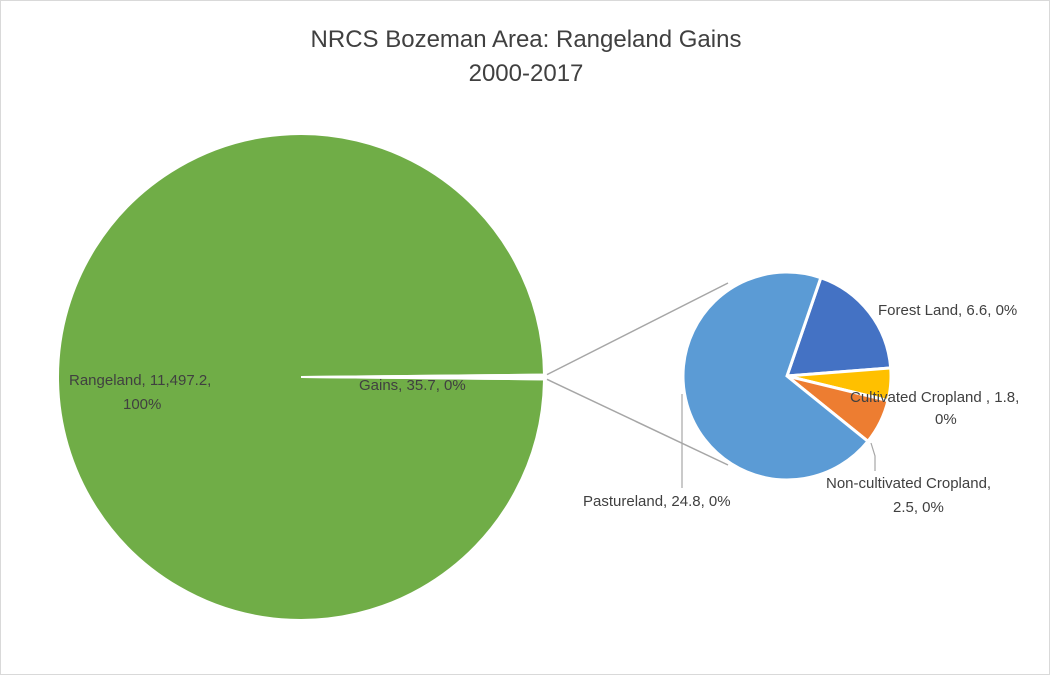  I want to click on data-label-non-cultivated-cropland: Non-cultivated Cropland, 2.5, 0%, so click(910, 495).